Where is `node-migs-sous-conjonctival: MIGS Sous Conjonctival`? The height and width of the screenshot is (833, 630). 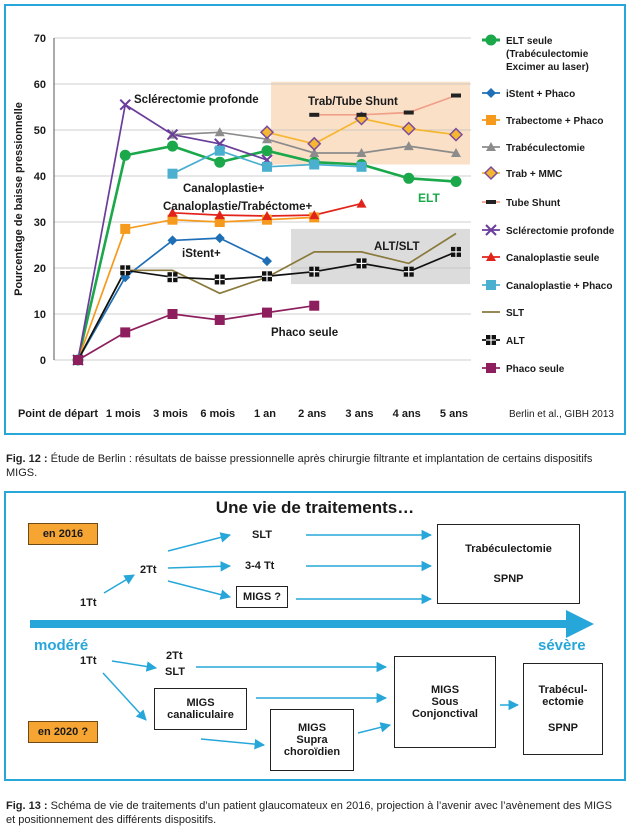 node-migs-sous-conjonctival: MIGS Sous Conjonctival is located at coordinates (445, 702).